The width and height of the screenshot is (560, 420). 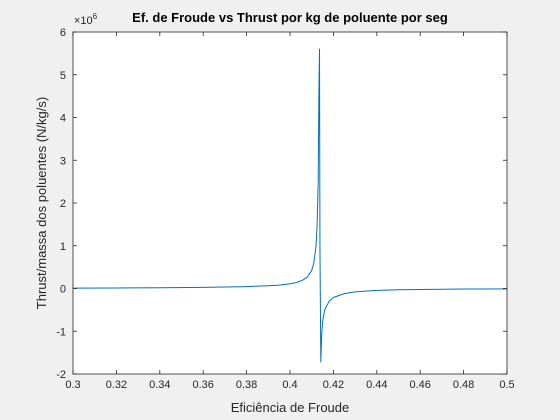 What do you see at coordinates (246, 385) in the screenshot?
I see `x-tick-label: 0.38` at bounding box center [246, 385].